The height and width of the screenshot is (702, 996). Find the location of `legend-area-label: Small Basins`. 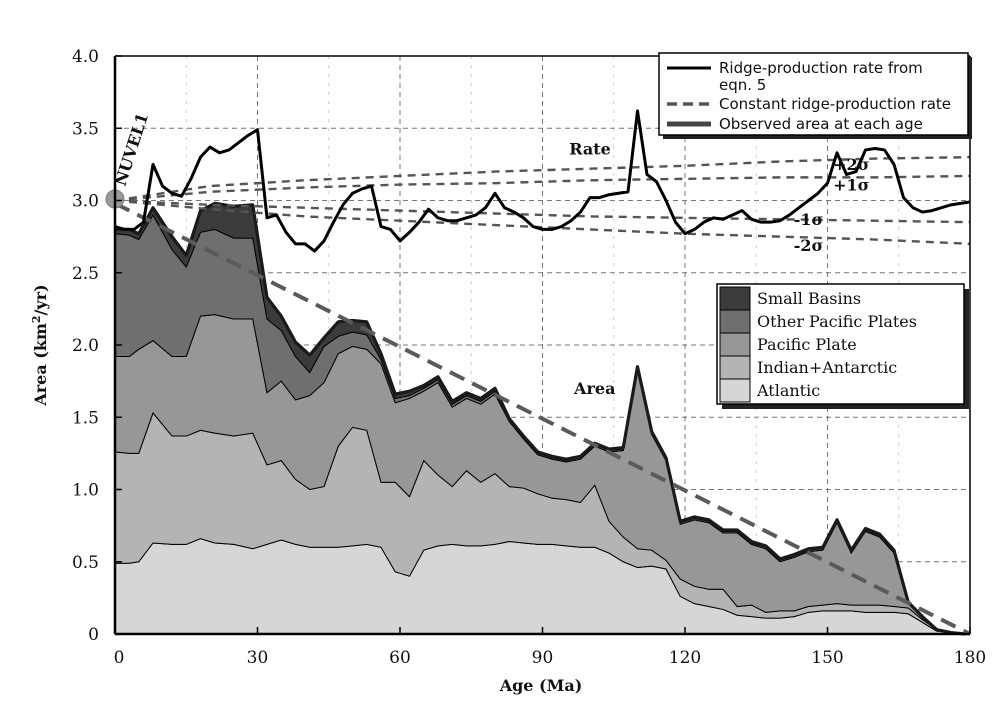

legend-area-label: Small Basins is located at coordinates (809, 298).